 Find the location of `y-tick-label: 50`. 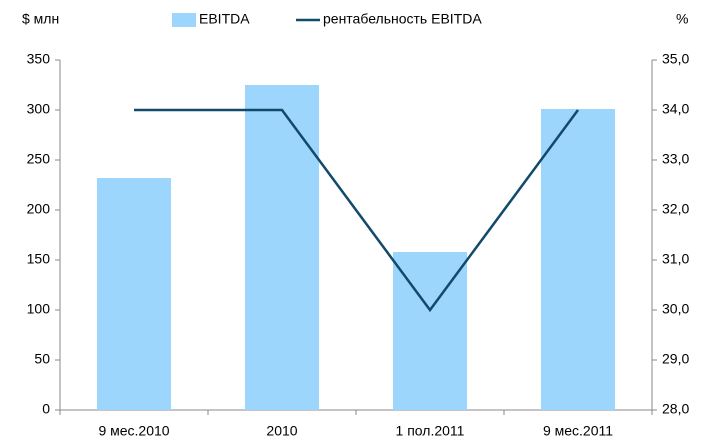

y-tick-label: 50 is located at coordinates (42, 359).